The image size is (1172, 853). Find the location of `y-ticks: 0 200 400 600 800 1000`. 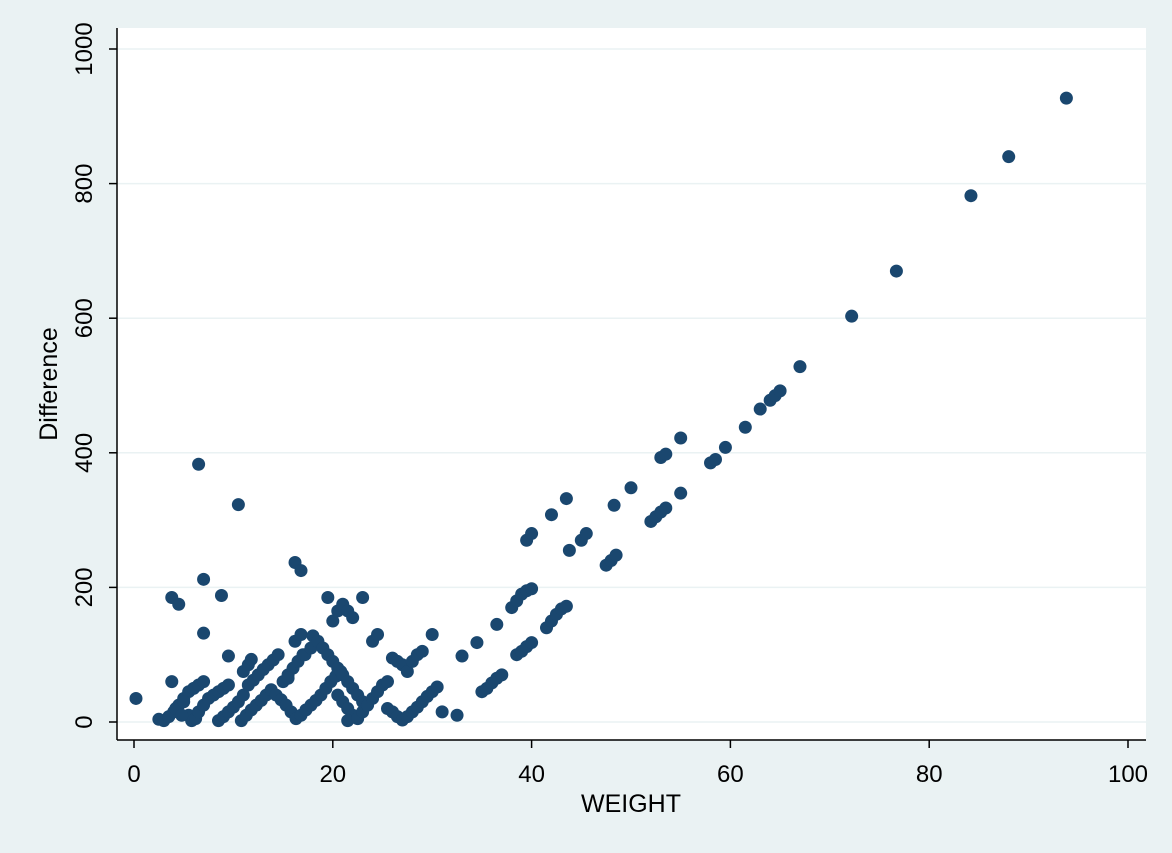

y-ticks: 0 200 400 600 800 1000 is located at coordinates (94, 375).